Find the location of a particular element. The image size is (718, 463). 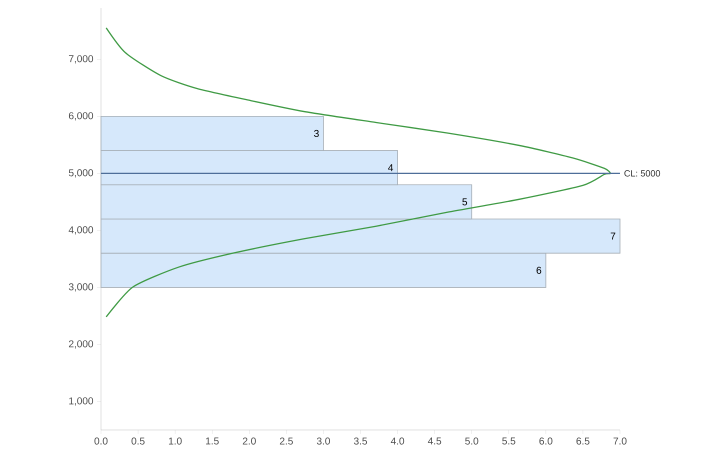

x-tick-label: 2.5 is located at coordinates (286, 441).